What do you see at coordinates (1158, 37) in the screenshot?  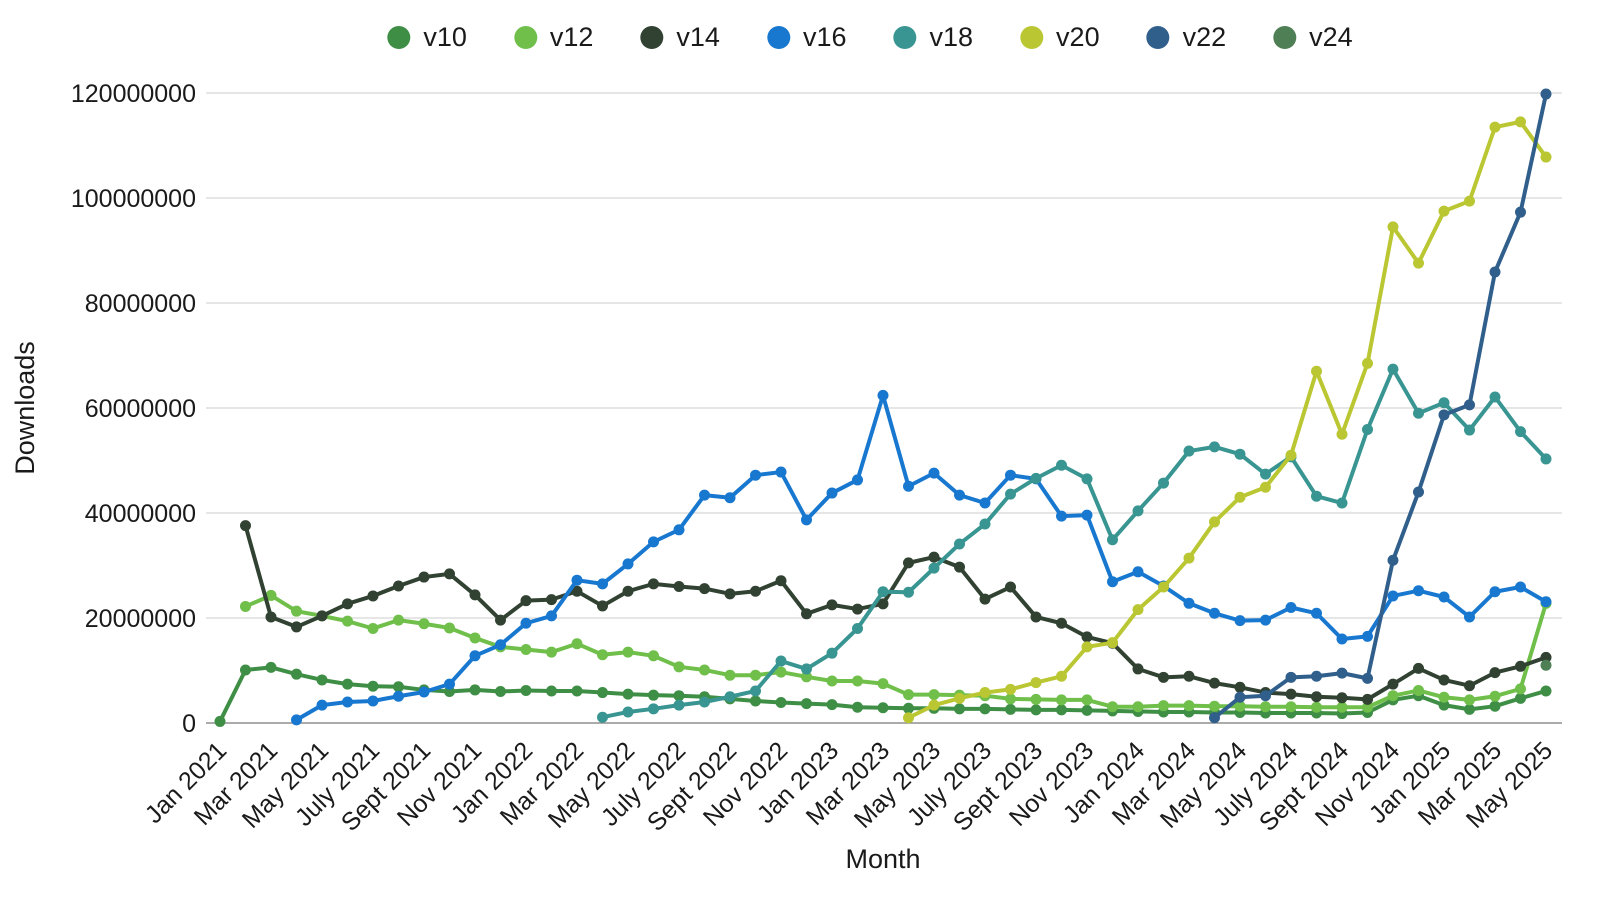 I see `legend-swatch-v22` at bounding box center [1158, 37].